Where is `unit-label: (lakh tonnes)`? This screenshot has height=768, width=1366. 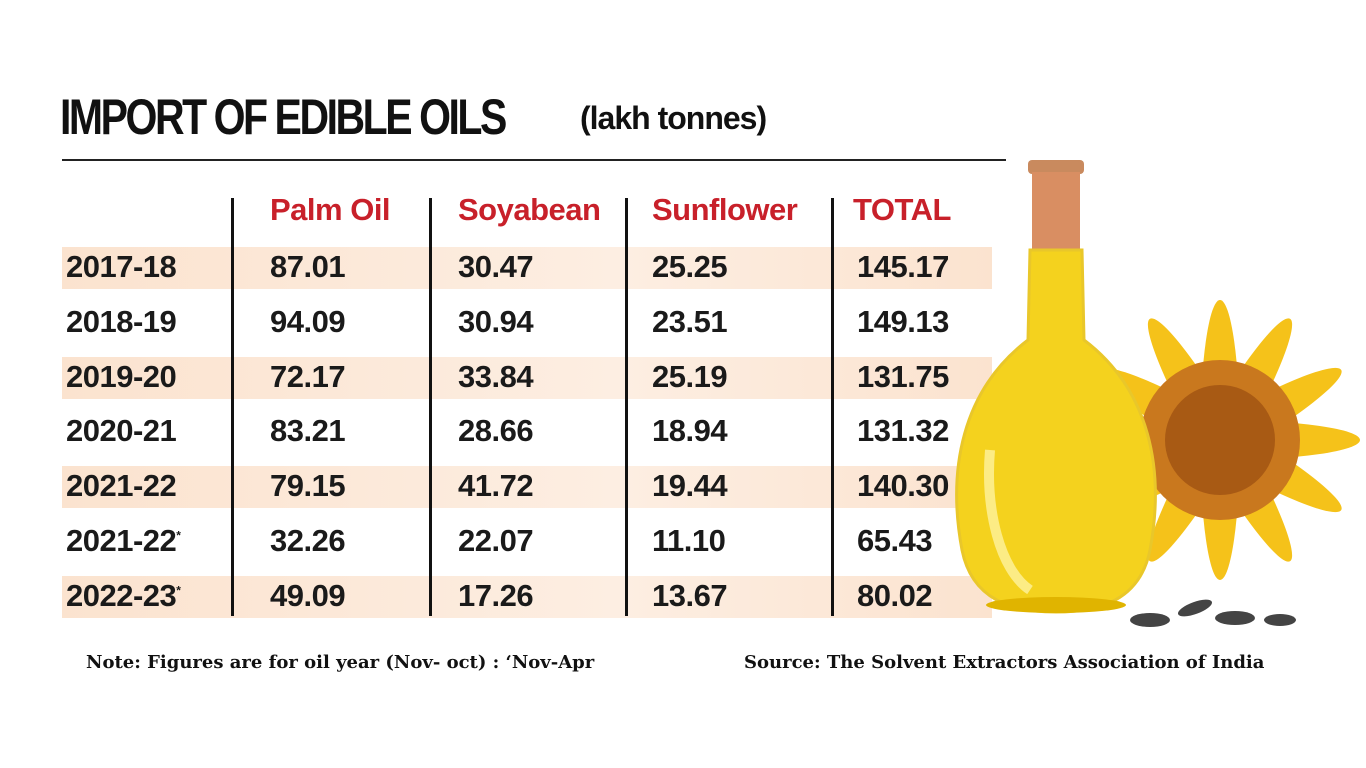
unit-label: (lakh tonnes) is located at coordinates (673, 118).